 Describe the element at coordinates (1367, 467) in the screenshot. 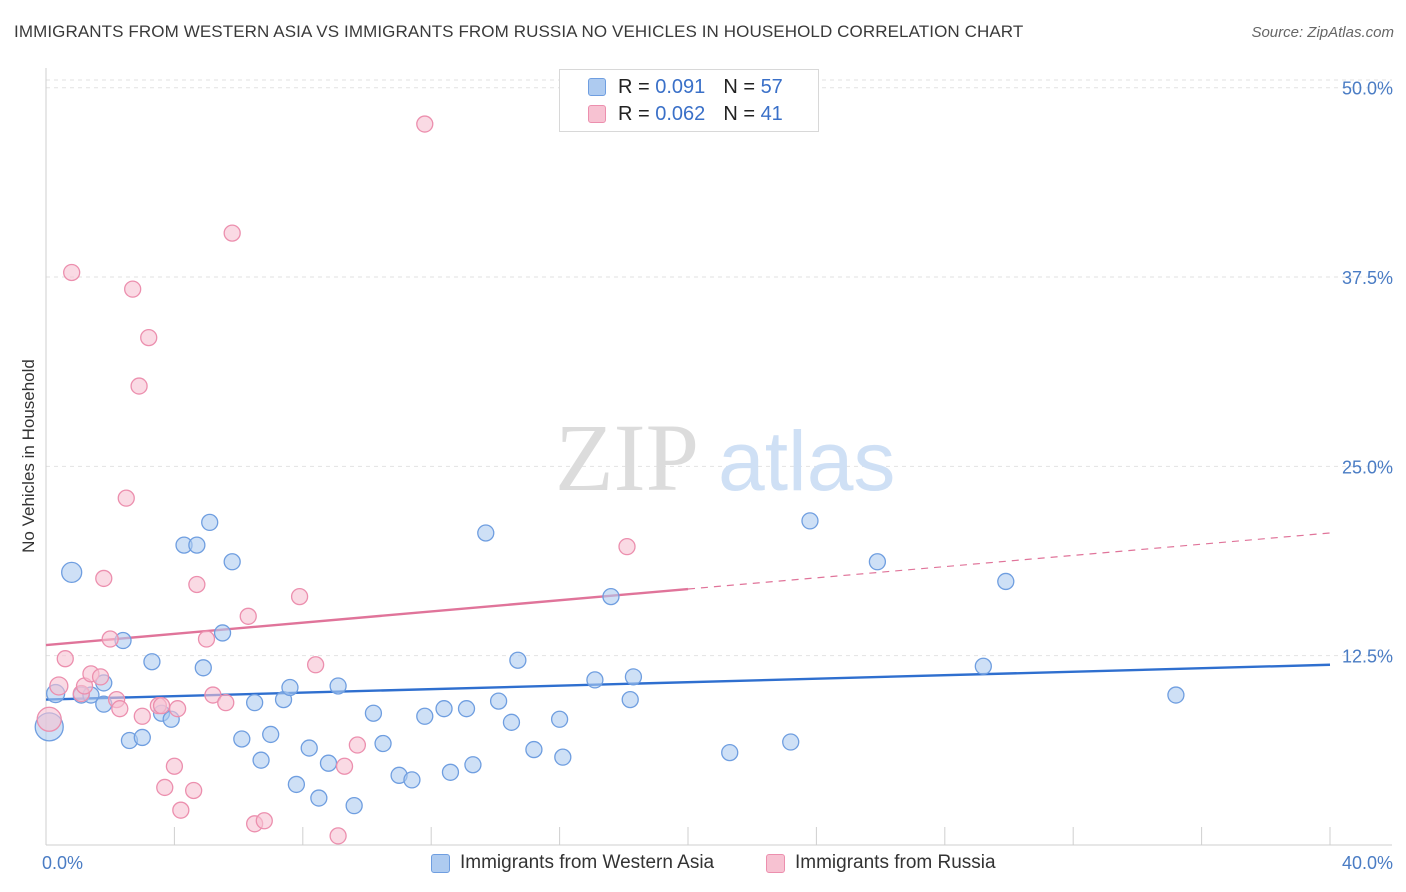

I see `y-tick-label: 25.0%` at that location.